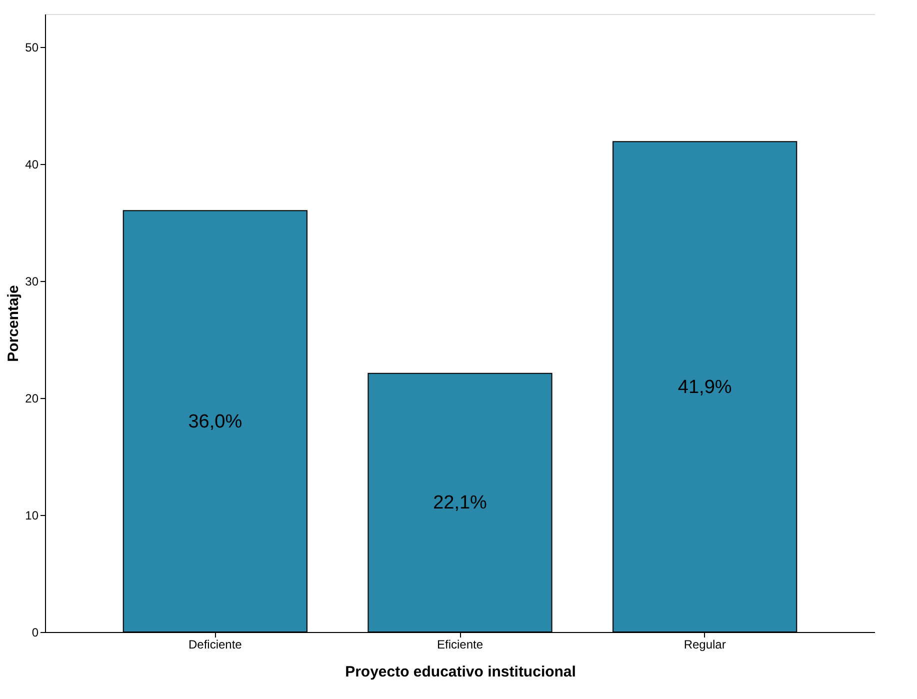 The height and width of the screenshot is (699, 917). I want to click on y-tick-label: 30, so click(32, 281).